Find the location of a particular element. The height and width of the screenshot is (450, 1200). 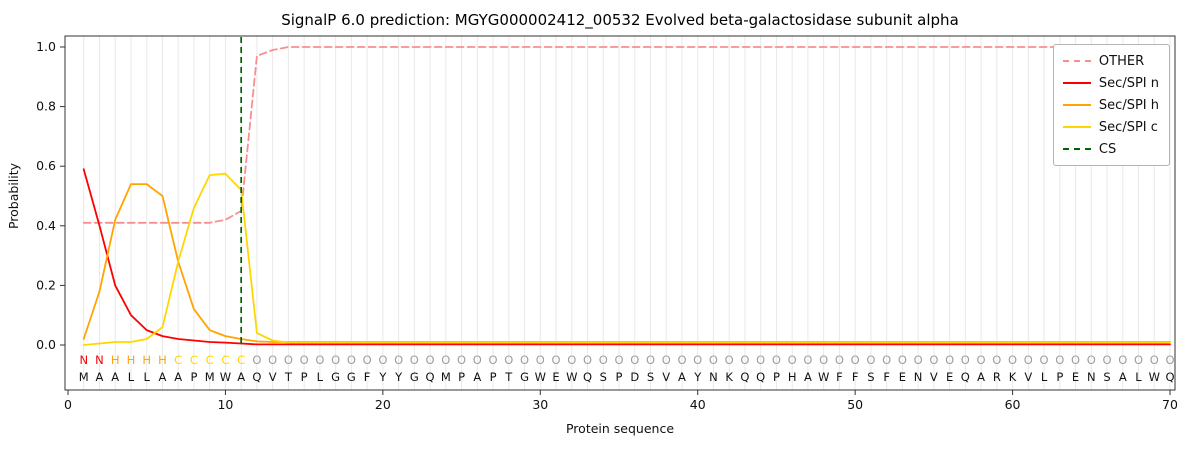

x-tick-label: 0 is located at coordinates (68, 404).